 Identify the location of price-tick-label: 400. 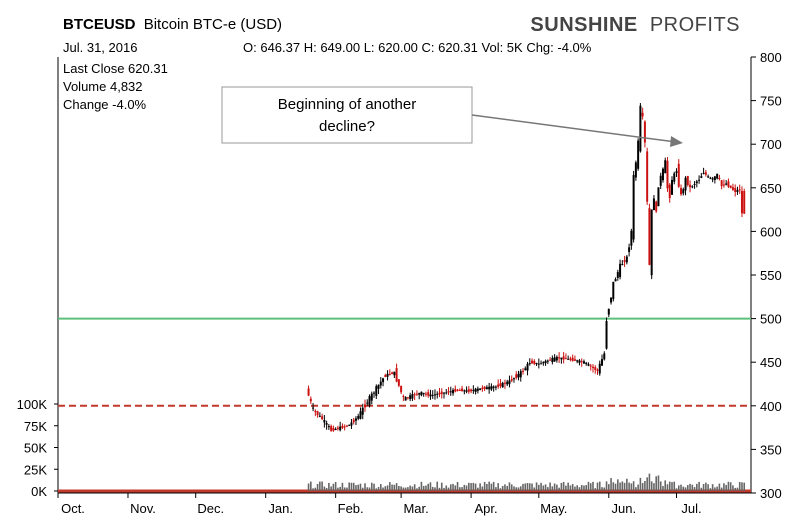
(771, 406).